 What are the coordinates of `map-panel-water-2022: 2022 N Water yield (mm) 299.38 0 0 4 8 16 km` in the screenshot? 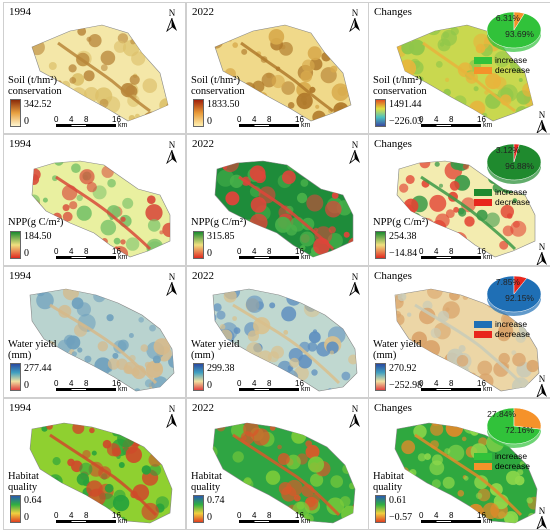 It's located at (277, 332).